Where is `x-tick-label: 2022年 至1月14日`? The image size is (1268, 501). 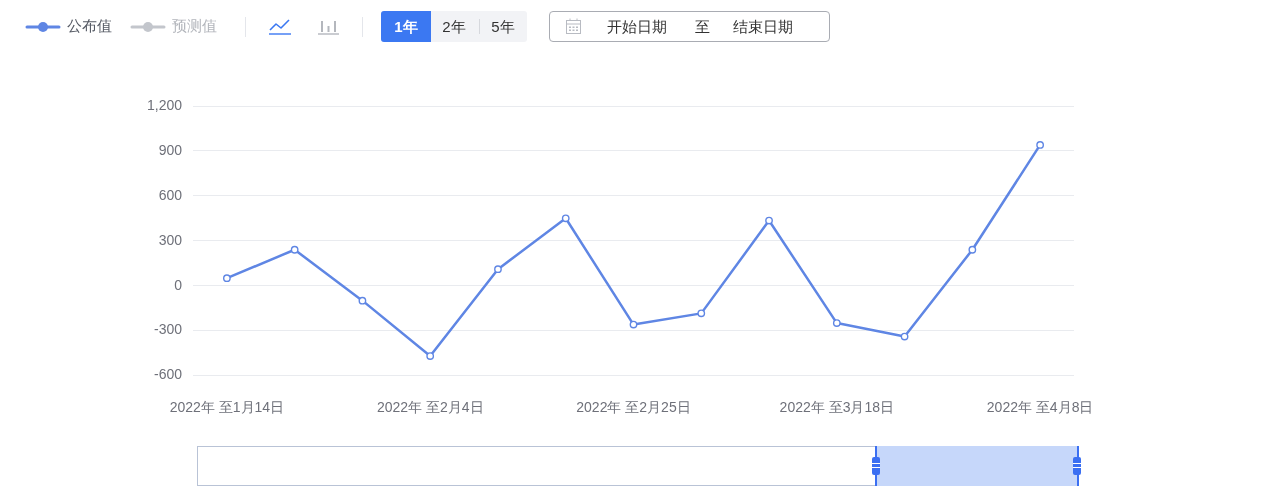 x-tick-label: 2022年 至1月14日 is located at coordinates (227, 406).